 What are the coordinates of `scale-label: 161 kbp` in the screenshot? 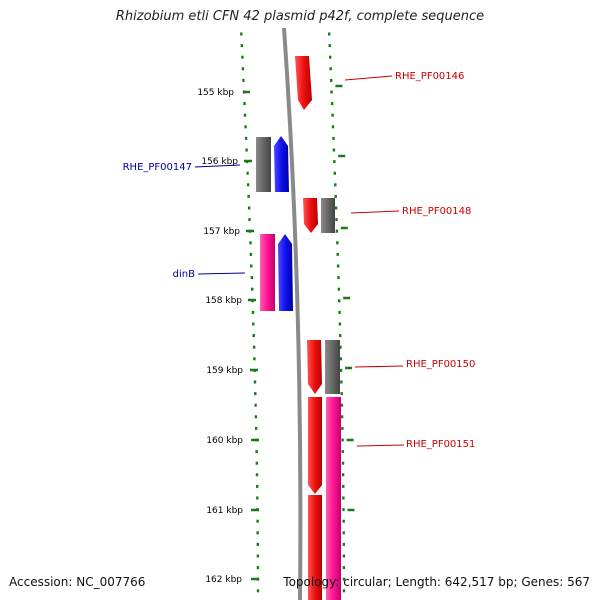 It's located at (224, 511).